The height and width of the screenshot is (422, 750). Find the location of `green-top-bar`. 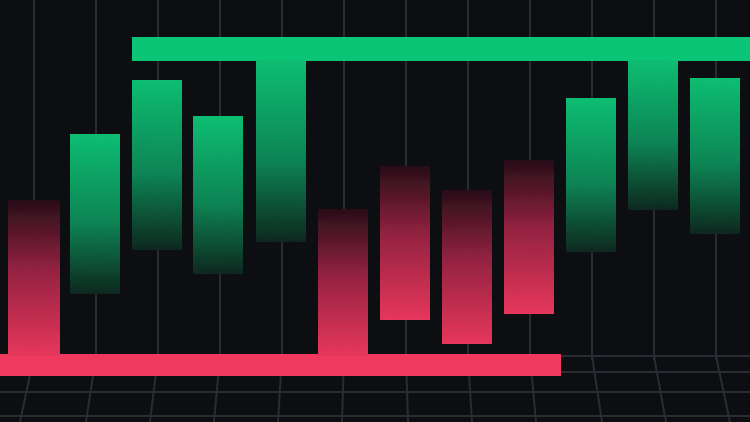

green-top-bar is located at coordinates (441, 49).